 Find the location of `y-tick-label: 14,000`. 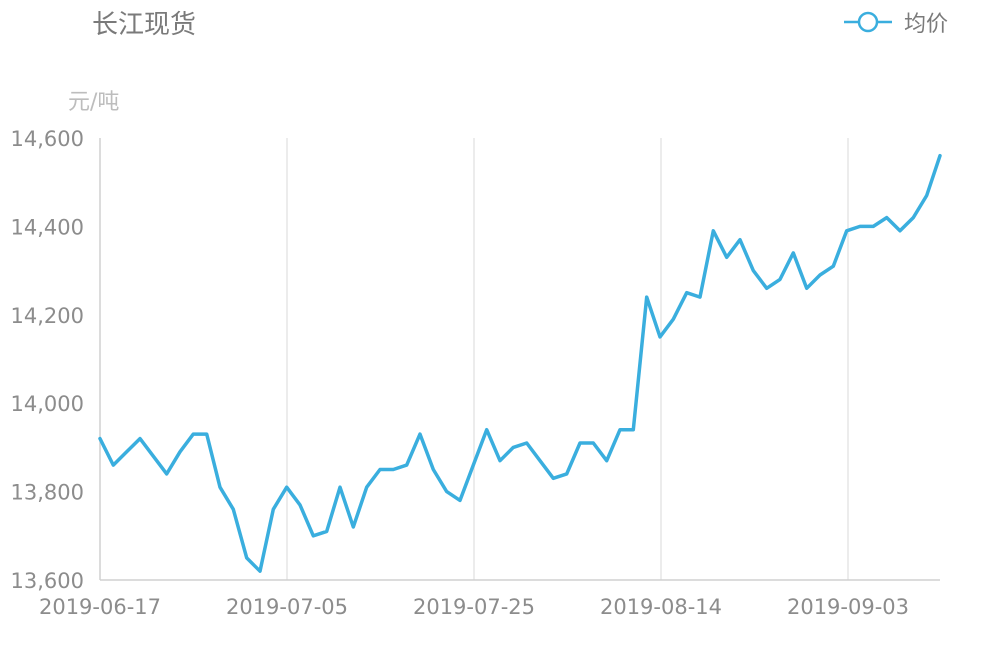

y-tick-label: 14,000 is located at coordinates (47, 404).